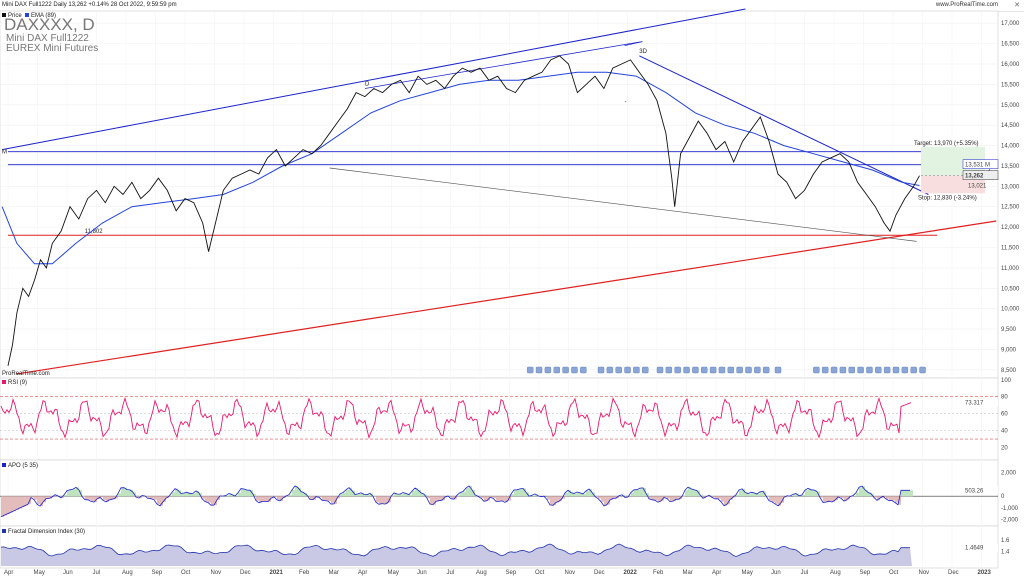 The height and width of the screenshot is (576, 1024). I want to click on x-tick-label: Feb, so click(304, 573).